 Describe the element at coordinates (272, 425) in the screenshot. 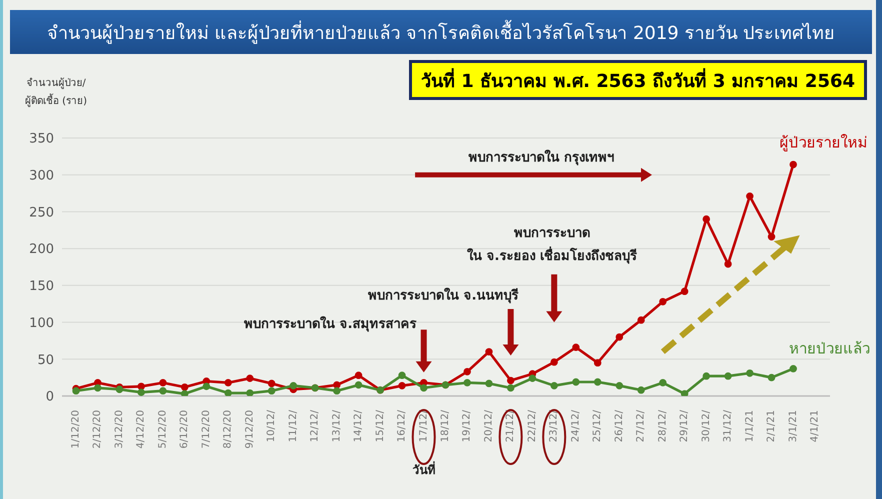

I see `x-tick-label: 10/12/` at that location.